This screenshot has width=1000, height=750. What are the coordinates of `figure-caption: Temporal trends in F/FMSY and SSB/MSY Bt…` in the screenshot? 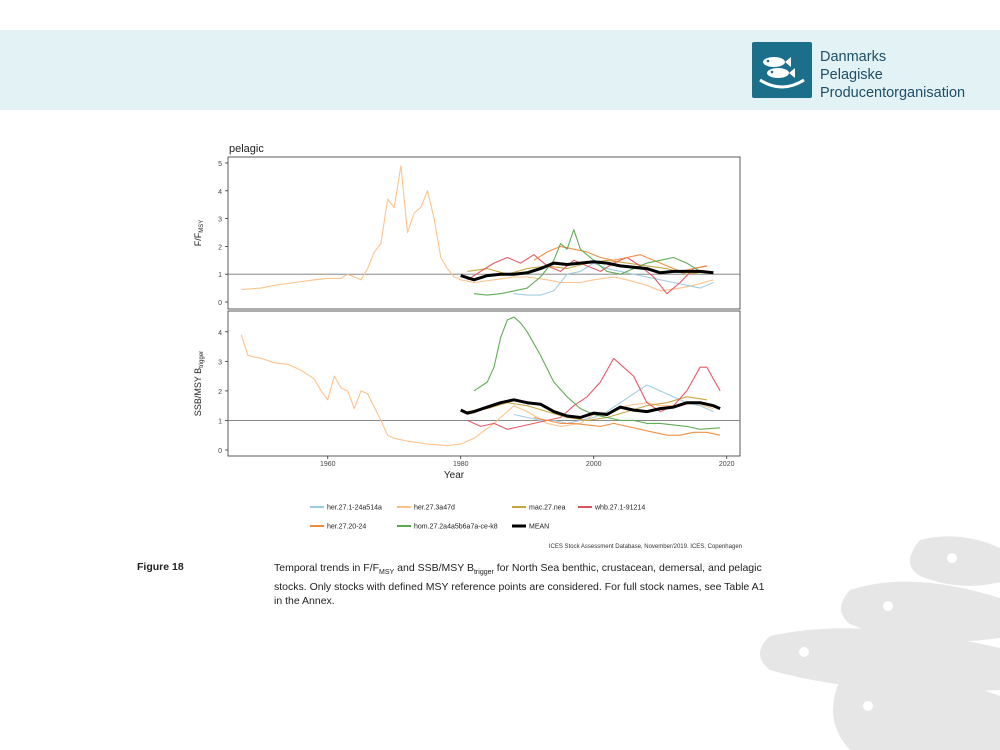 It's located at (524, 584).